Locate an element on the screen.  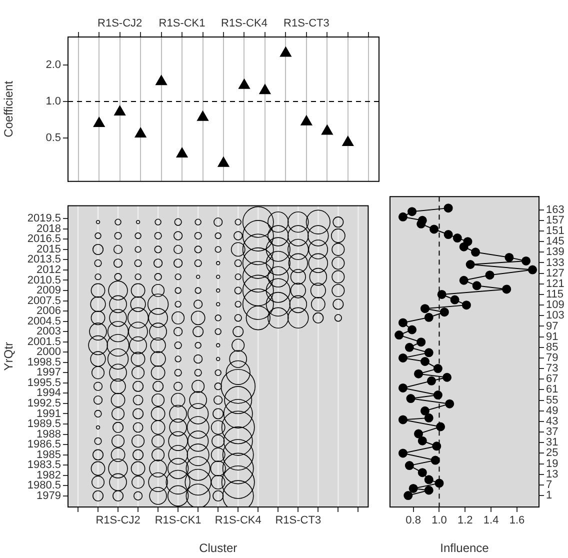
y-tick-label: 1979 is located at coordinates (48, 496).